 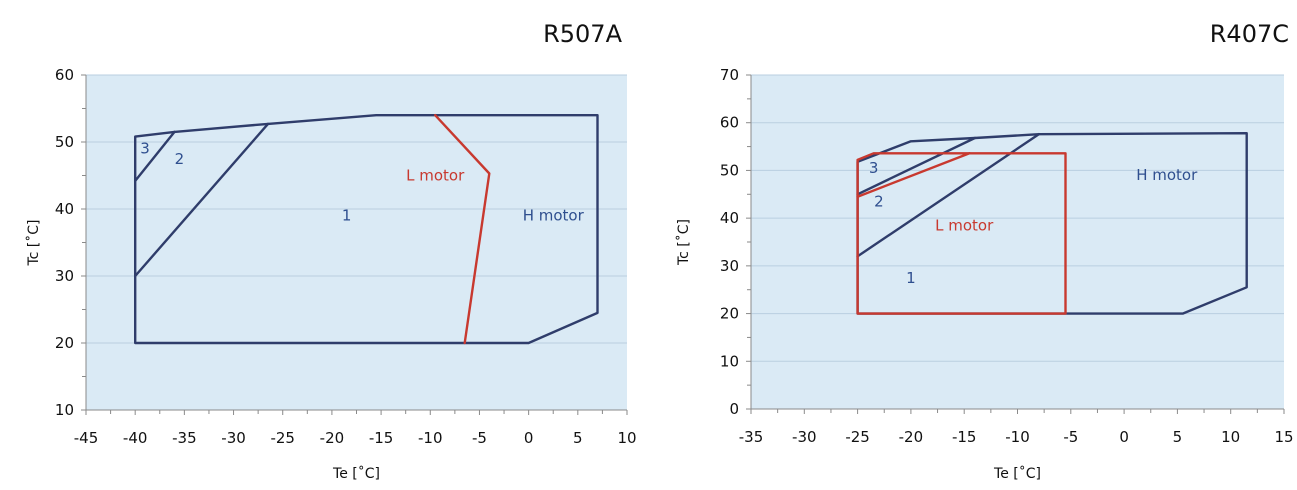 What do you see at coordinates (64, 276) in the screenshot?
I see `chart1-y-tick-label: 30` at bounding box center [64, 276].